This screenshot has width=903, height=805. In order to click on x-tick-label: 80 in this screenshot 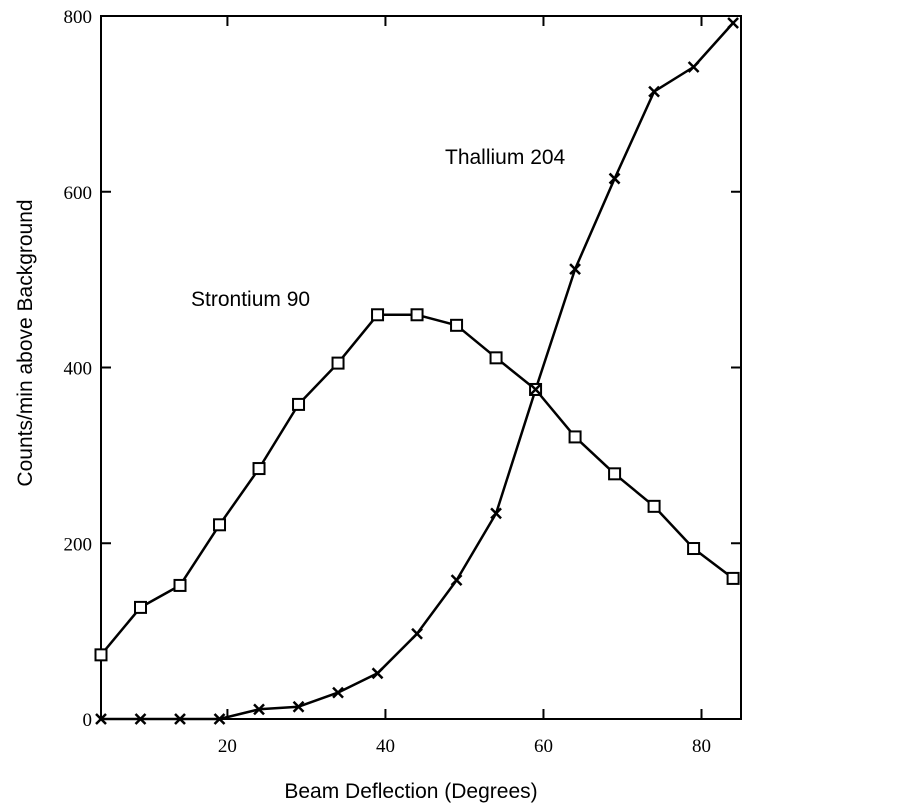, I will do `click(701, 746)`.